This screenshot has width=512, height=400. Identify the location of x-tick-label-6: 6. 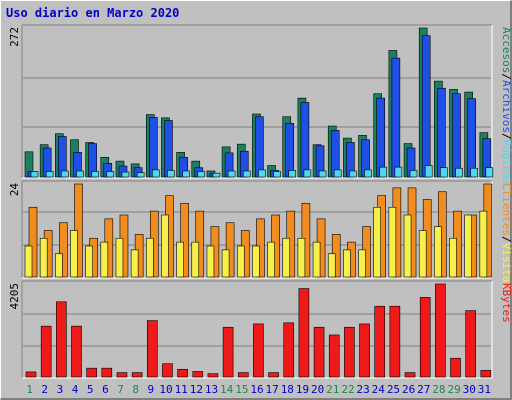
(105, 389).